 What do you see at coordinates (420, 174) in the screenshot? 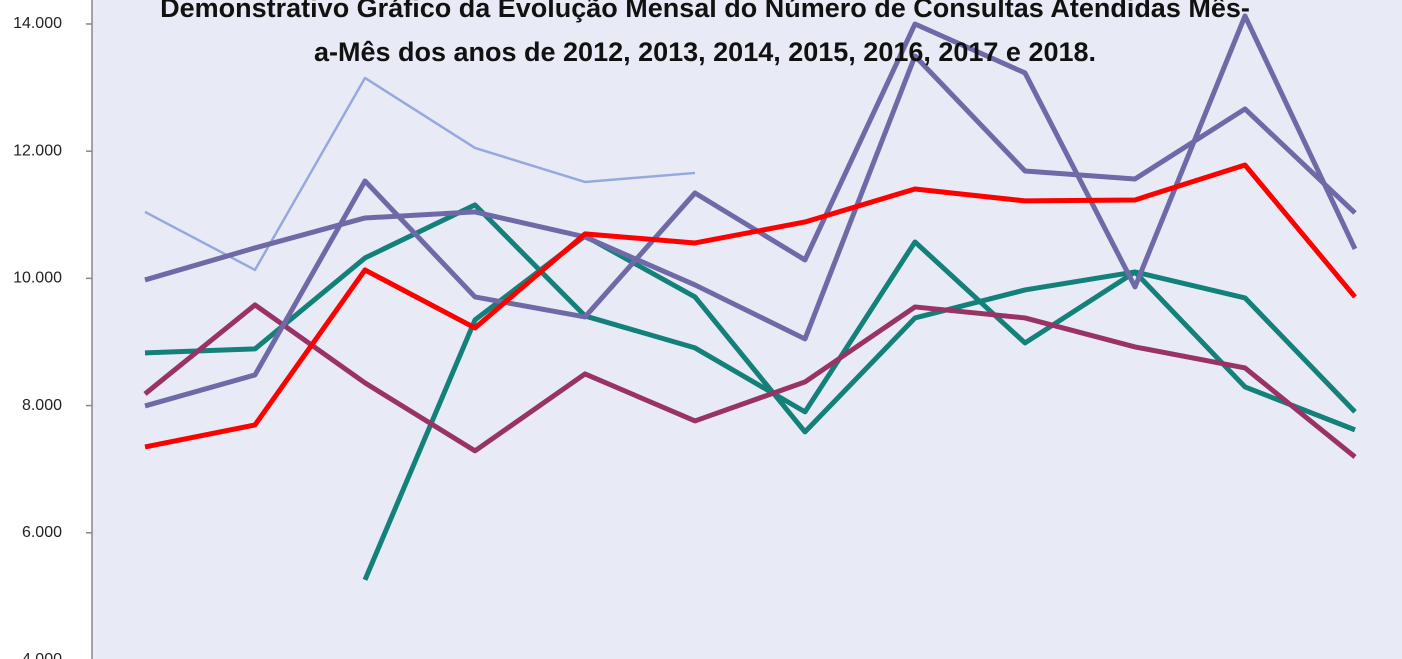
I see `line-series` at bounding box center [420, 174].